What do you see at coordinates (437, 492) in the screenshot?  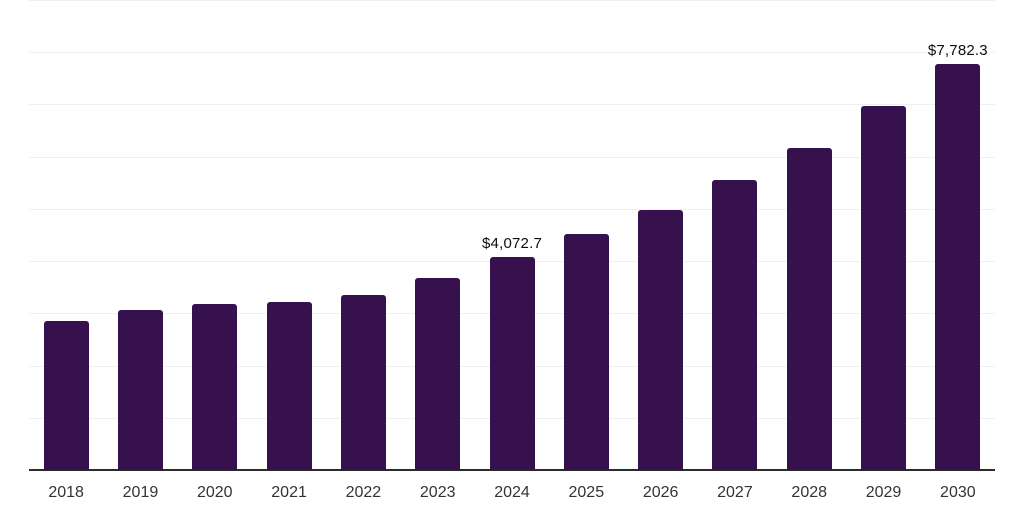 I see `x-tick-2023: 2023` at bounding box center [437, 492].